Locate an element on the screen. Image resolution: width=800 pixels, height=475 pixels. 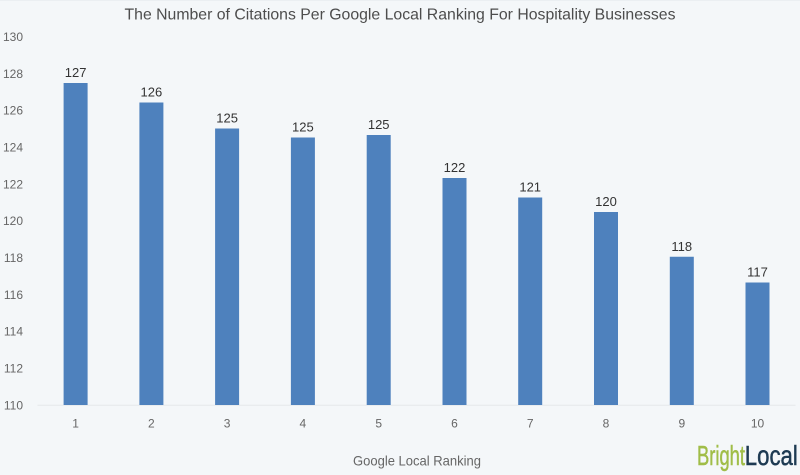
svg-text: 130 is located at coordinates (13, 37).